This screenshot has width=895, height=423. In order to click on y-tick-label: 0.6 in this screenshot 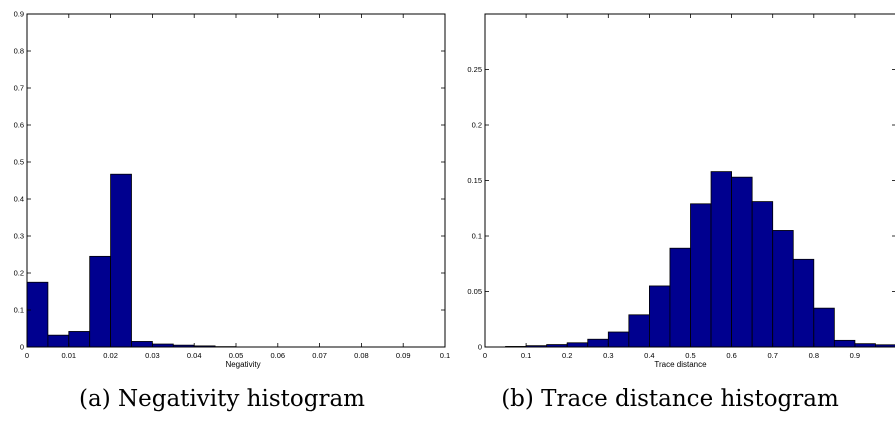, I will do `click(19, 125)`.